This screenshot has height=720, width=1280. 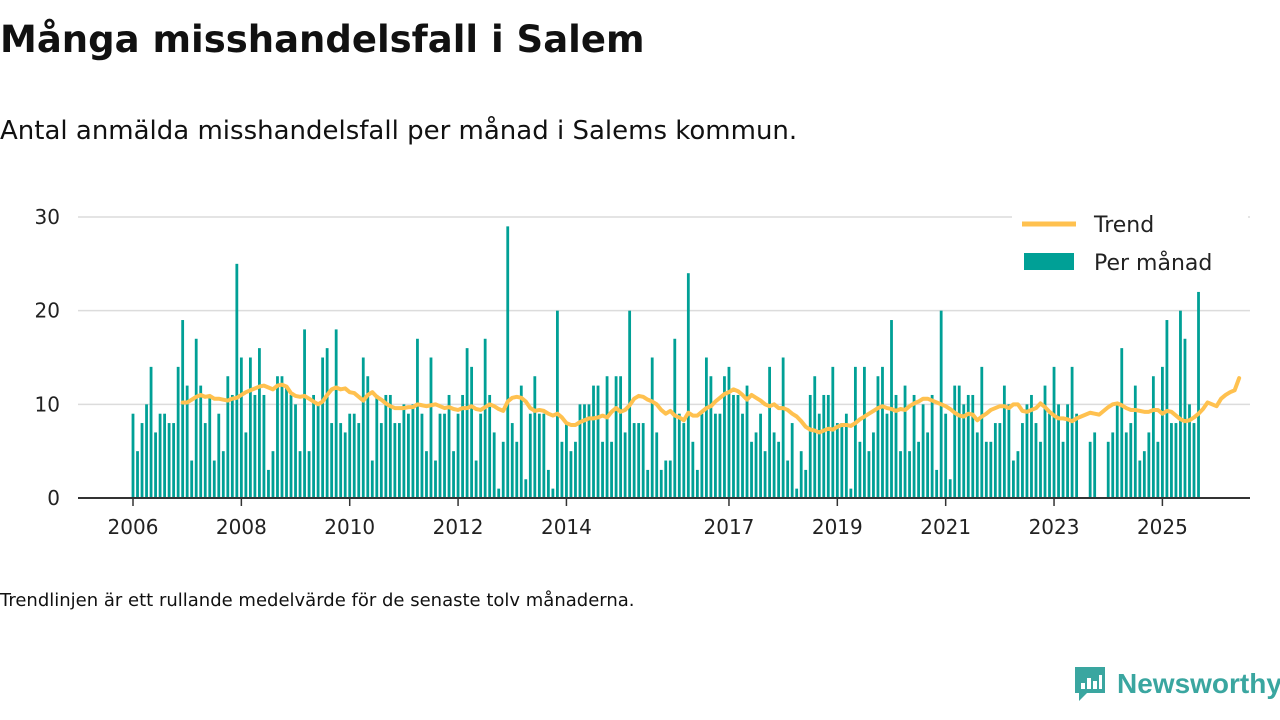 I want to click on y-axis-ticks: 0 10 20 30, so click(x=47, y=357).